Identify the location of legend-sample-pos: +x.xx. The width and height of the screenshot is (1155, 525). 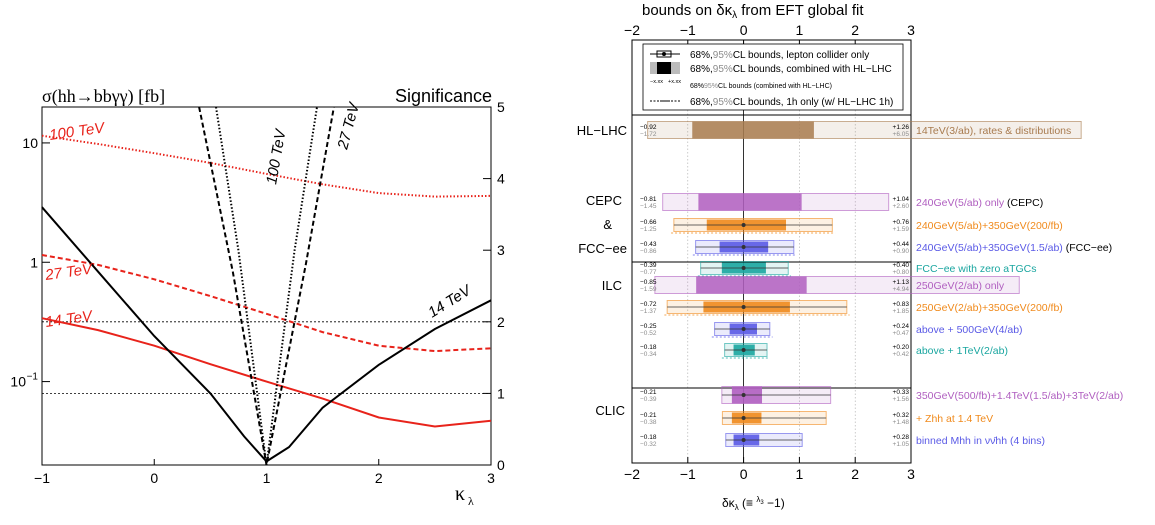
(674, 82).